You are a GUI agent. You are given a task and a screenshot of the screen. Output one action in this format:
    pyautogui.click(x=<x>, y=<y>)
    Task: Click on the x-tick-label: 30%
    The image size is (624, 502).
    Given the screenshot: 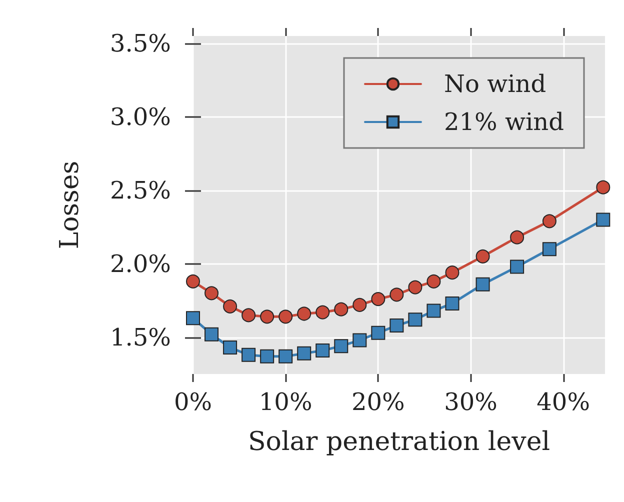 What is the action you would take?
    pyautogui.click(x=471, y=402)
    